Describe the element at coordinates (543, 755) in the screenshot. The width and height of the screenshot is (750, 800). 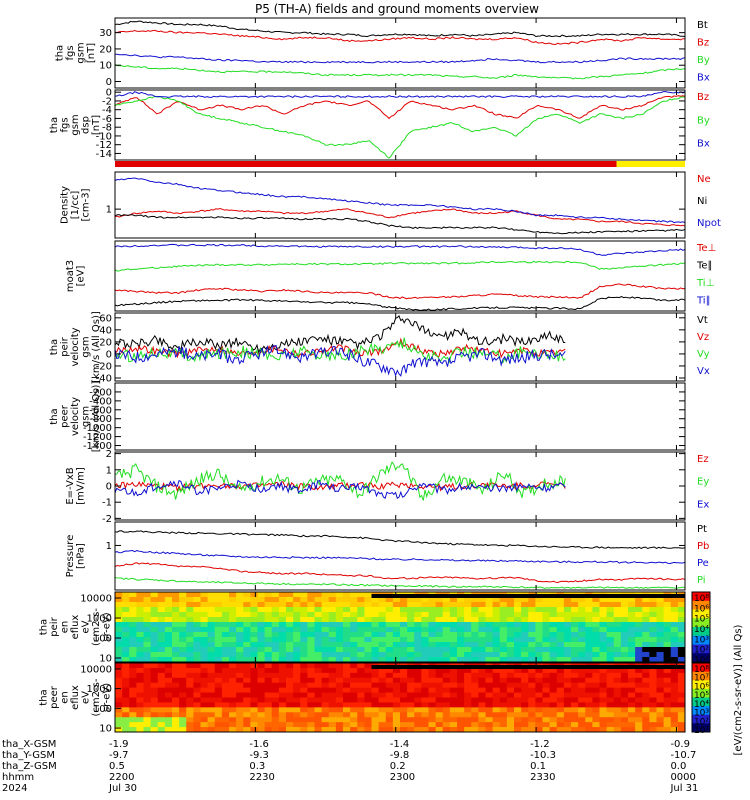
I see `x-tick-Y_GSM: -10.3` at that location.